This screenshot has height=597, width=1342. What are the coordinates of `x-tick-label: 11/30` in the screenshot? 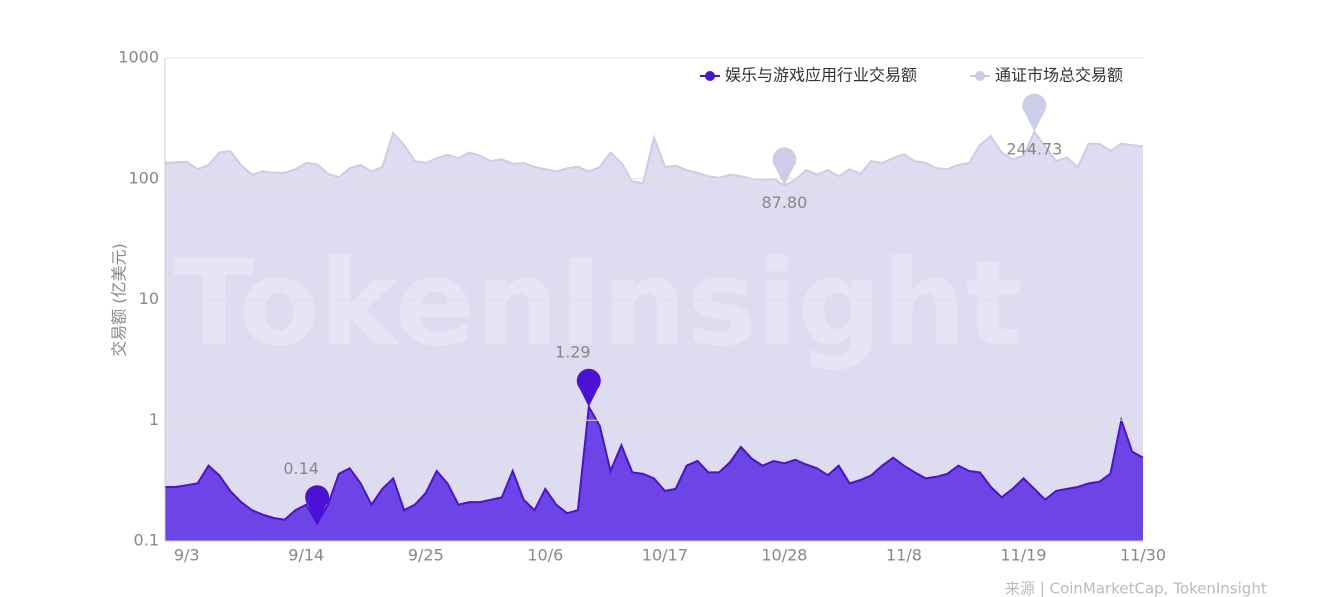 It's located at (1143, 555).